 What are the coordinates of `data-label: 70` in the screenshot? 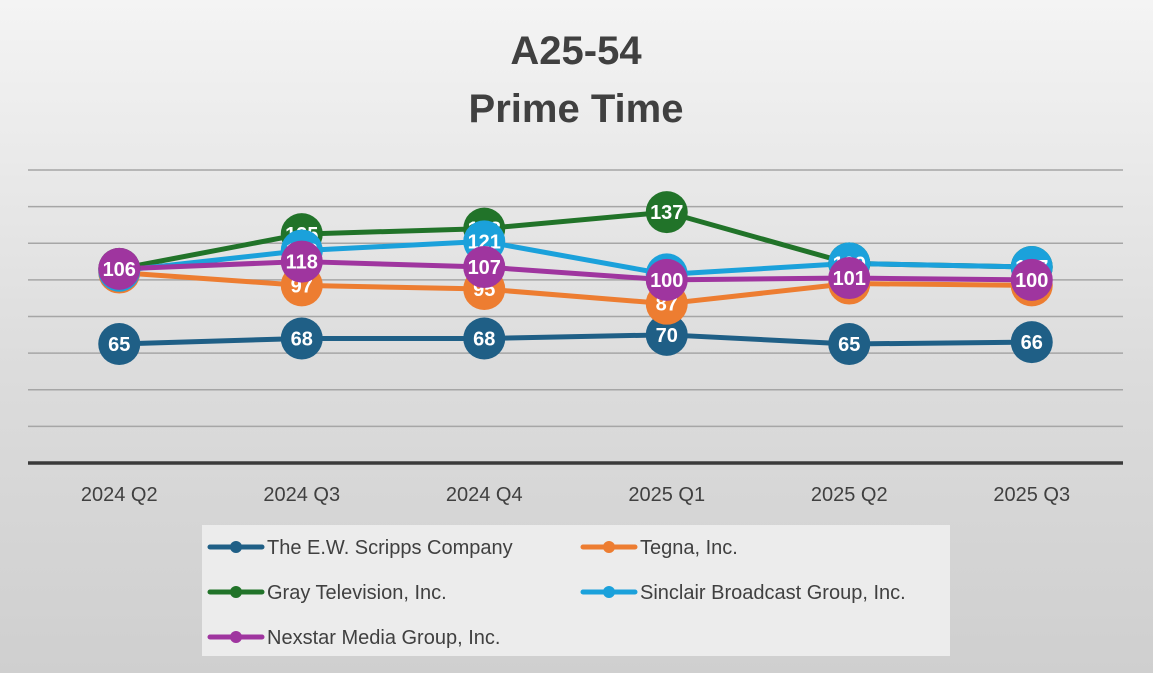 It's located at (667, 336).